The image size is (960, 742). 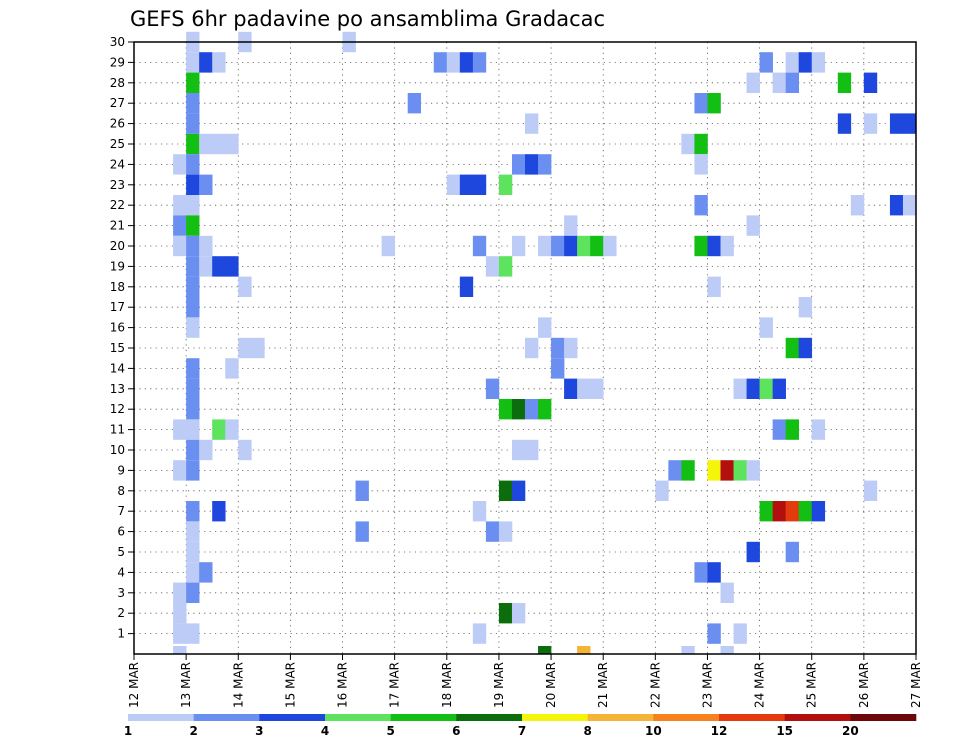 I want to click on y-tick-label: 8, so click(x=121, y=491).